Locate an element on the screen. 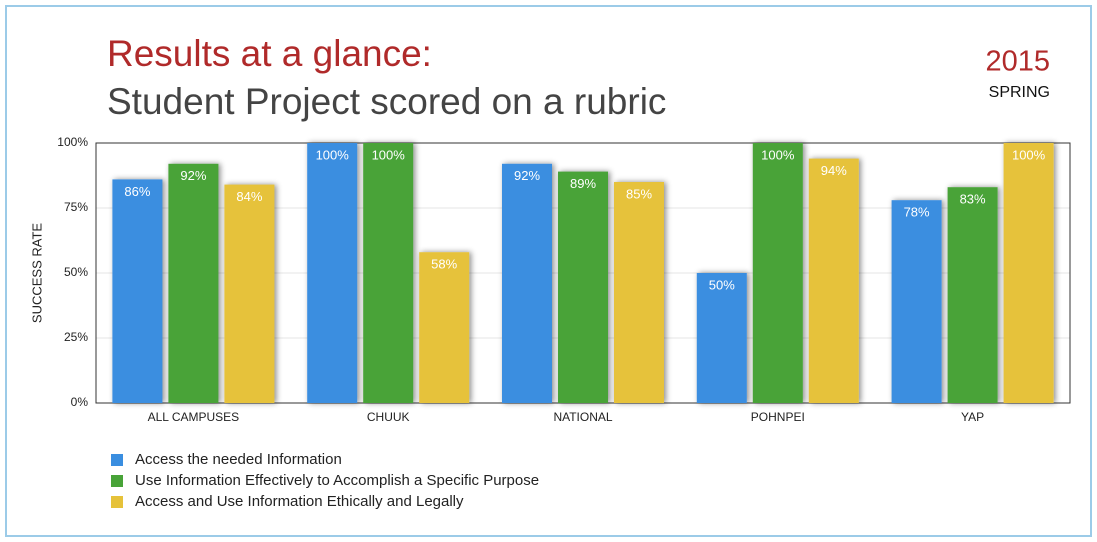 Image resolution: width=1097 pixels, height=542 pixels. y-tick-label: 0% is located at coordinates (80, 402).